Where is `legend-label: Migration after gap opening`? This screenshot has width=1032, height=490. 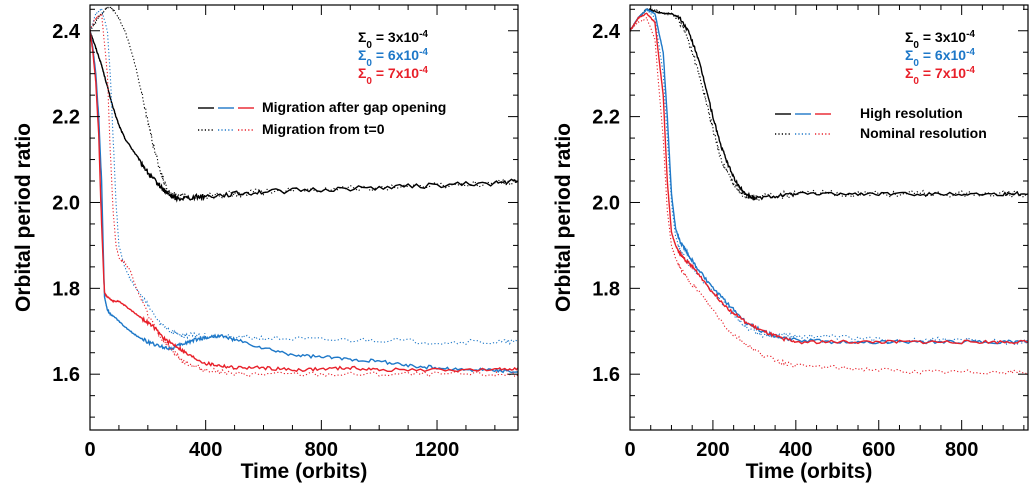
legend-label: Migration after gap opening is located at coordinates (354, 107).